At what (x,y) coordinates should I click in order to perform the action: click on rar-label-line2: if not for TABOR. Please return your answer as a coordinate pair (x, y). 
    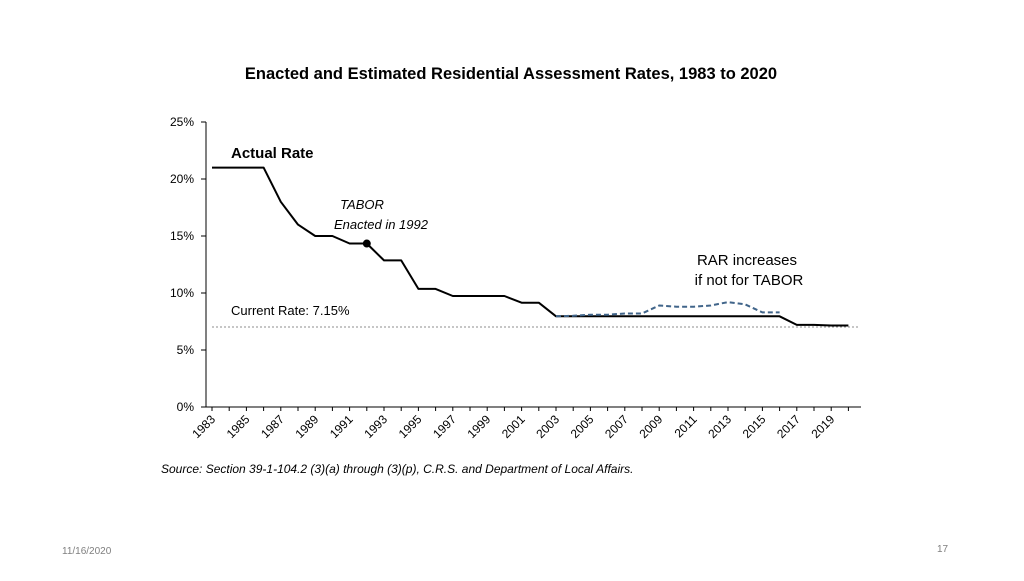
    Looking at the image, I should click on (749, 280).